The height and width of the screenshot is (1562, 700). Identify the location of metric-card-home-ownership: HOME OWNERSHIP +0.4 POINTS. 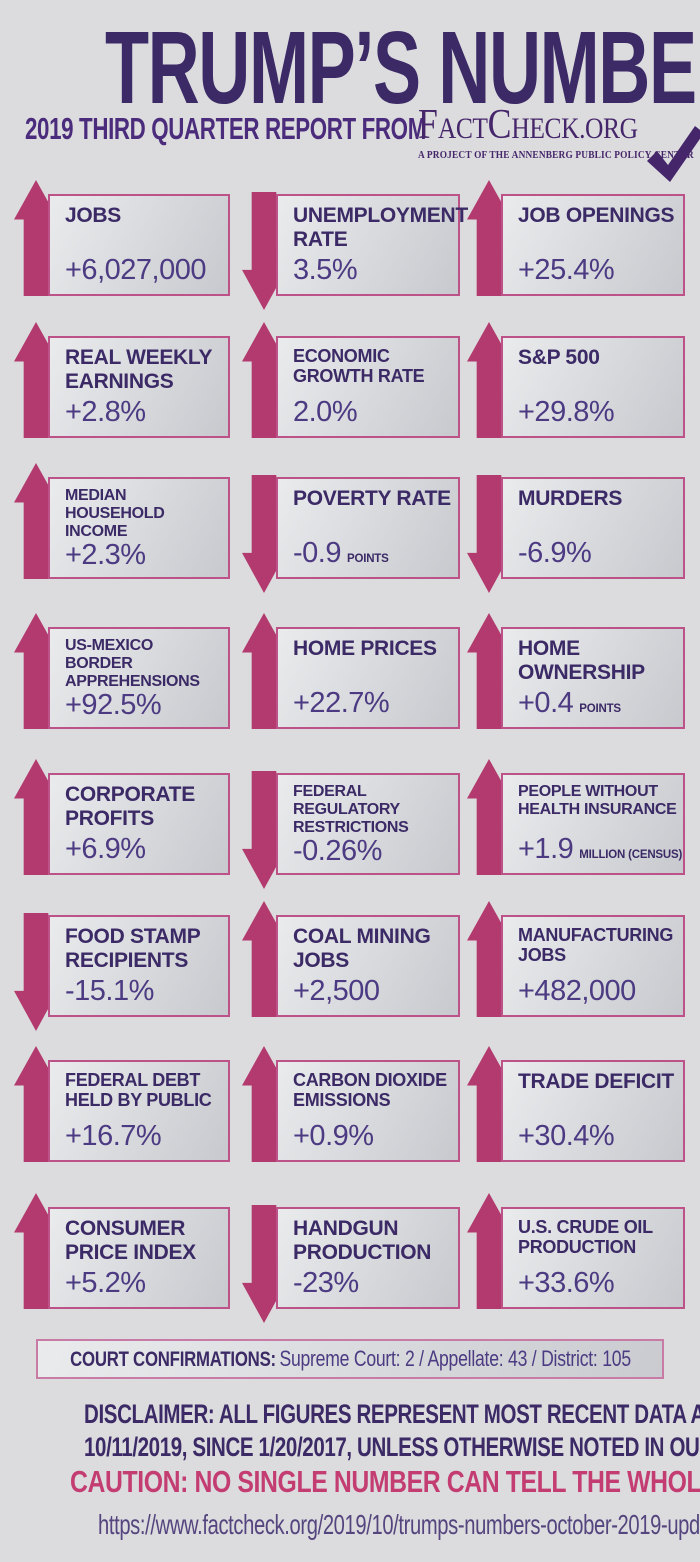
(576, 671).